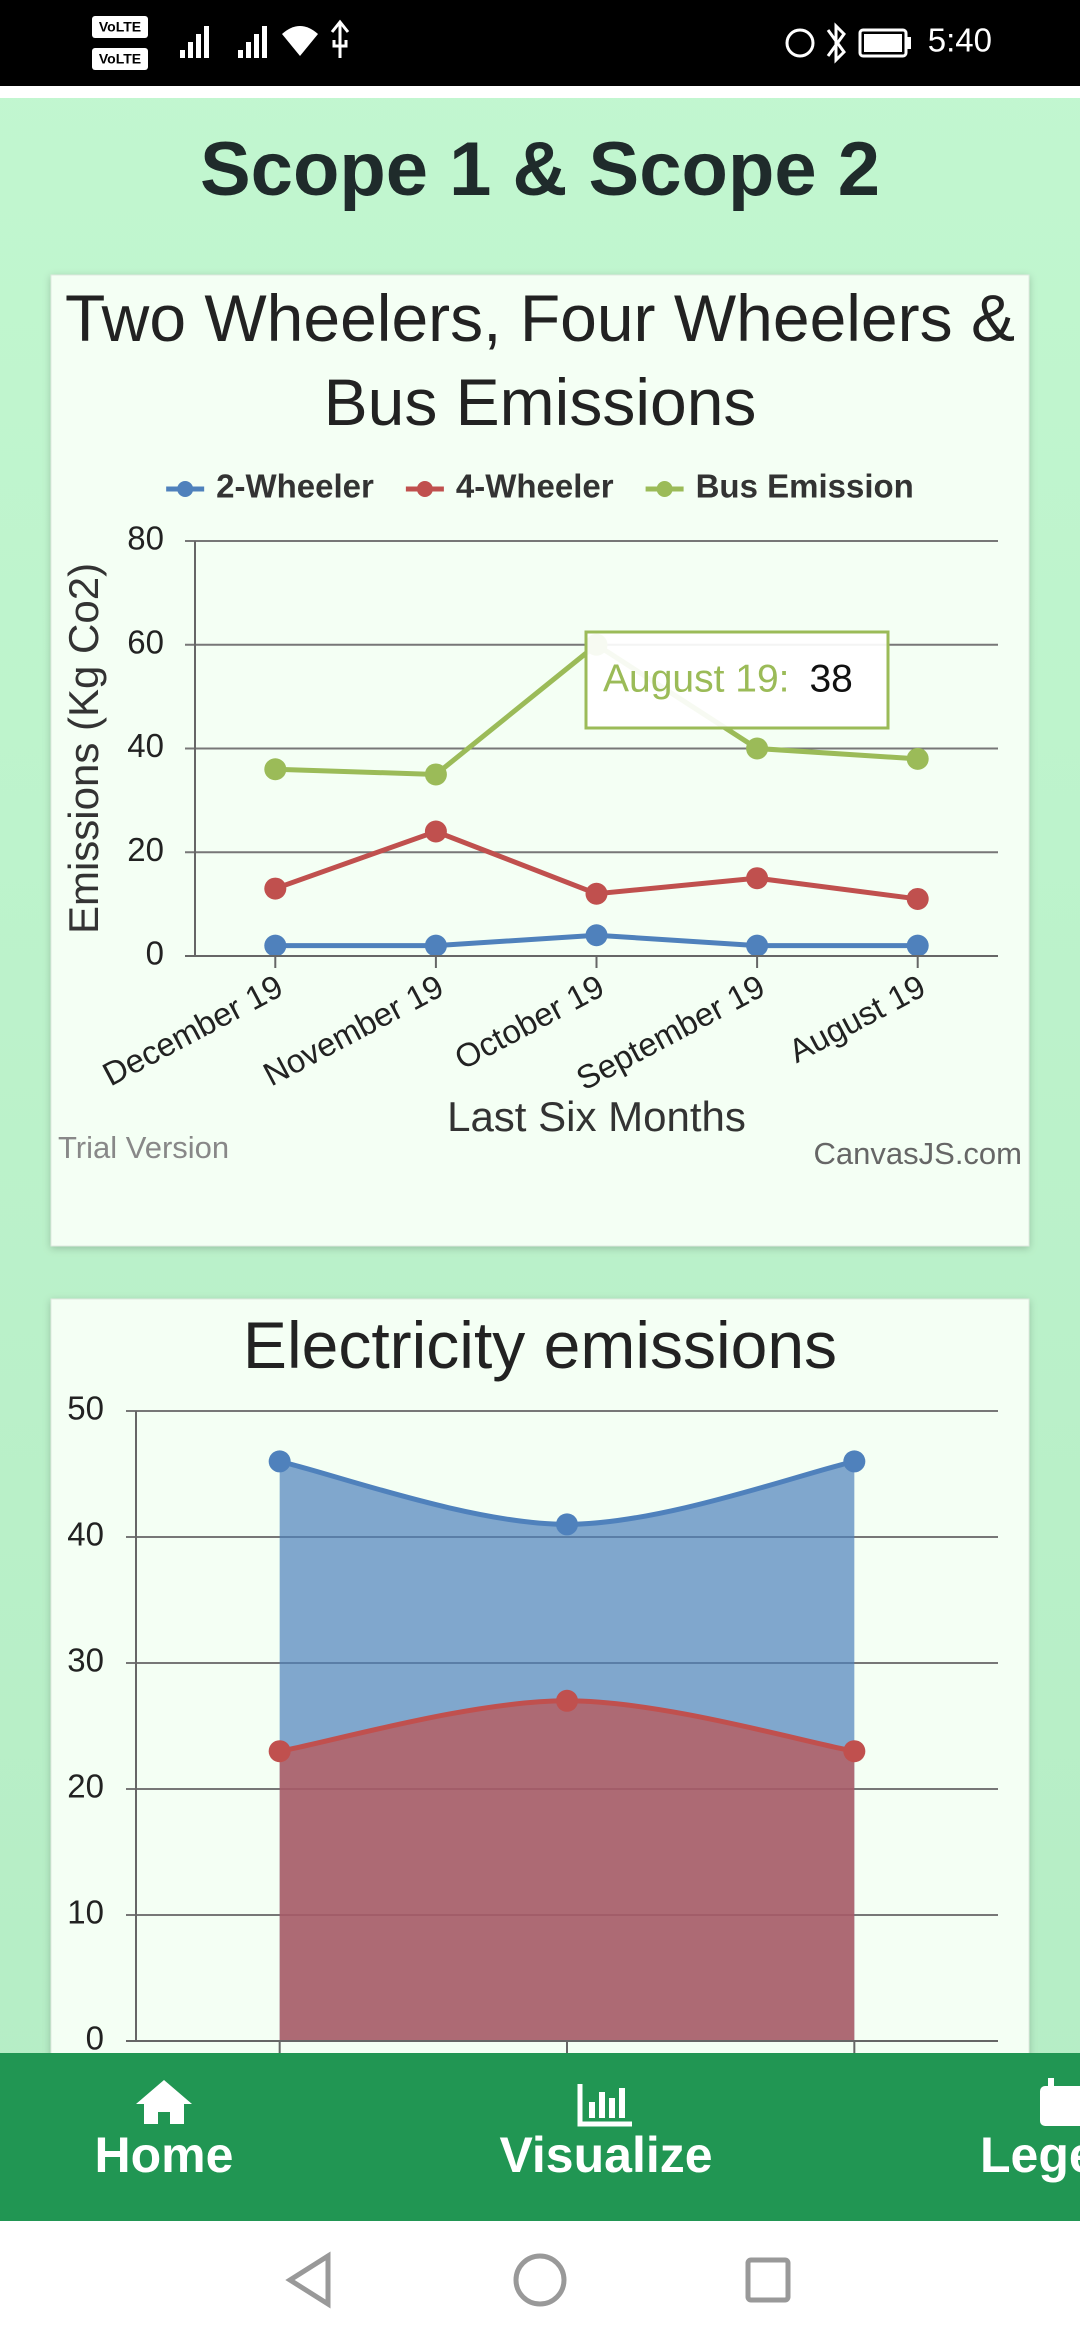 The width and height of the screenshot is (1080, 2340). Describe the element at coordinates (300, 41) in the screenshot. I see `wifi-icon` at that location.